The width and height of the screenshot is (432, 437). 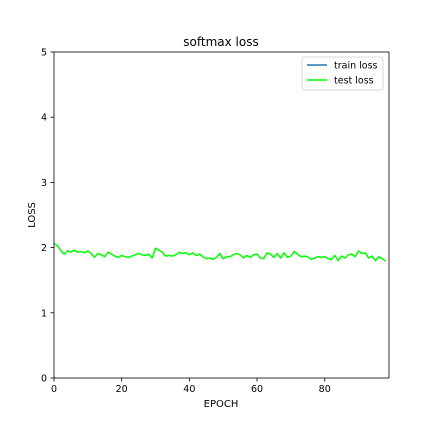 What do you see at coordinates (44, 118) in the screenshot?
I see `y-tick-label: 4` at bounding box center [44, 118].